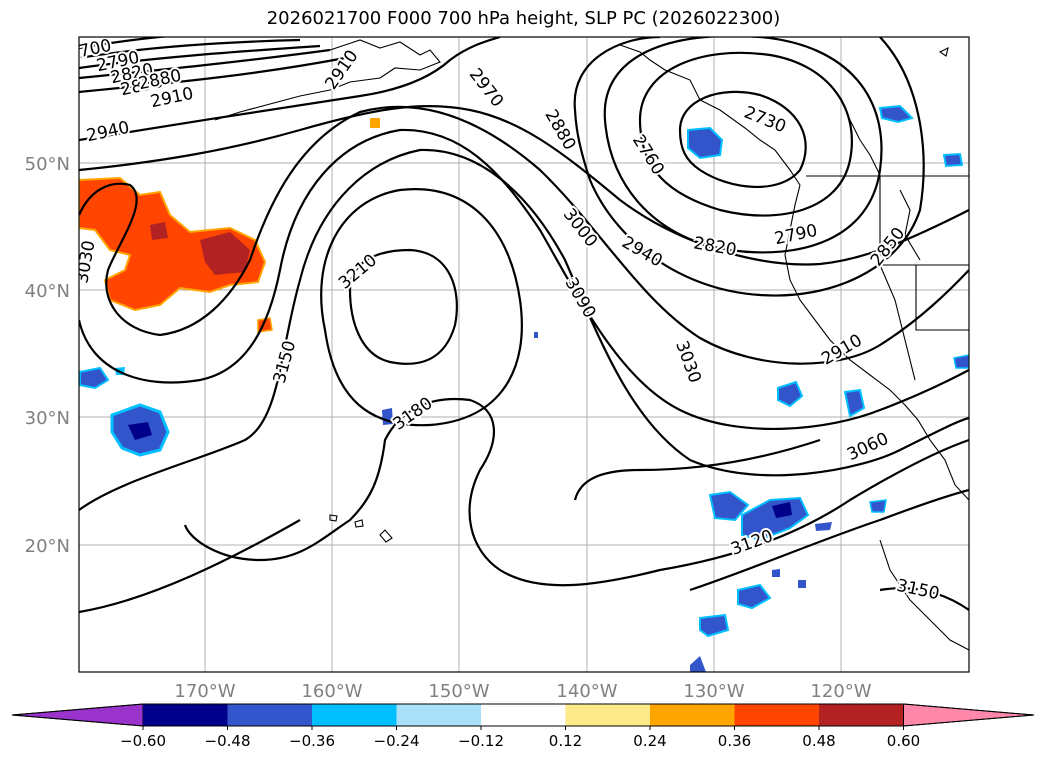 This screenshot has height=765, width=1047. What do you see at coordinates (734, 741) in the screenshot?
I see `colorbar-tick-label: 0.36` at bounding box center [734, 741].